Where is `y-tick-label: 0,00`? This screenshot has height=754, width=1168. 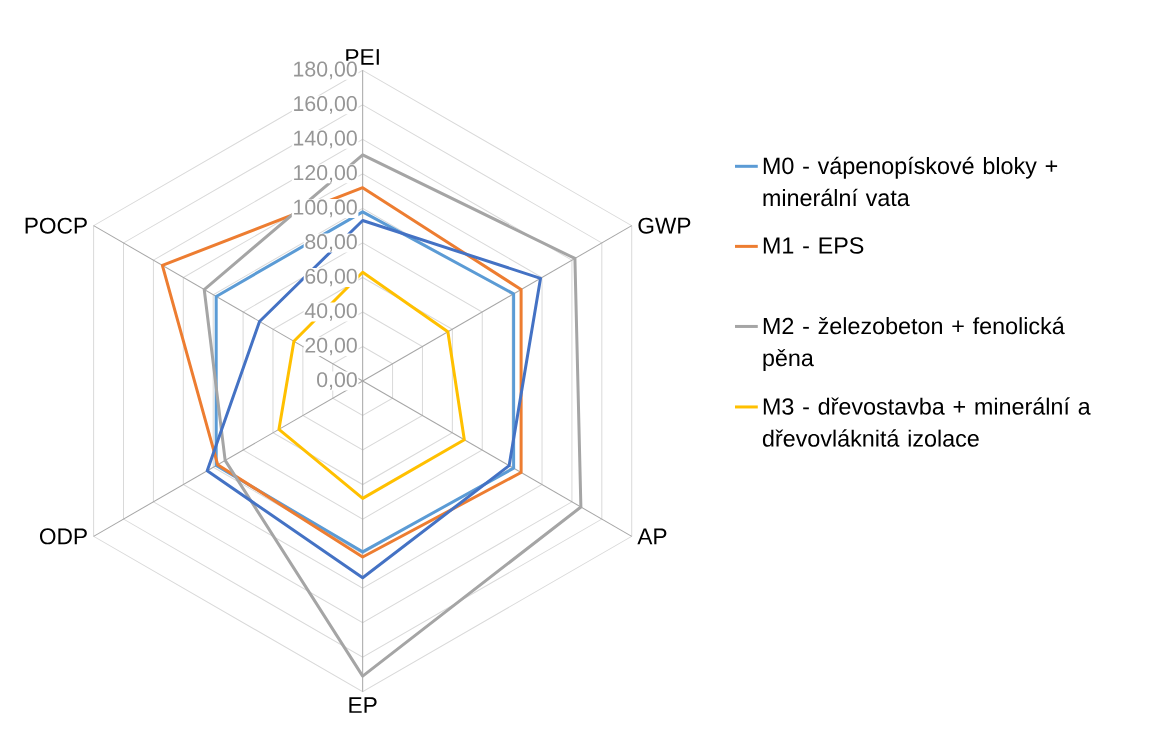 y-tick-label: 0,00 is located at coordinates (337, 381).